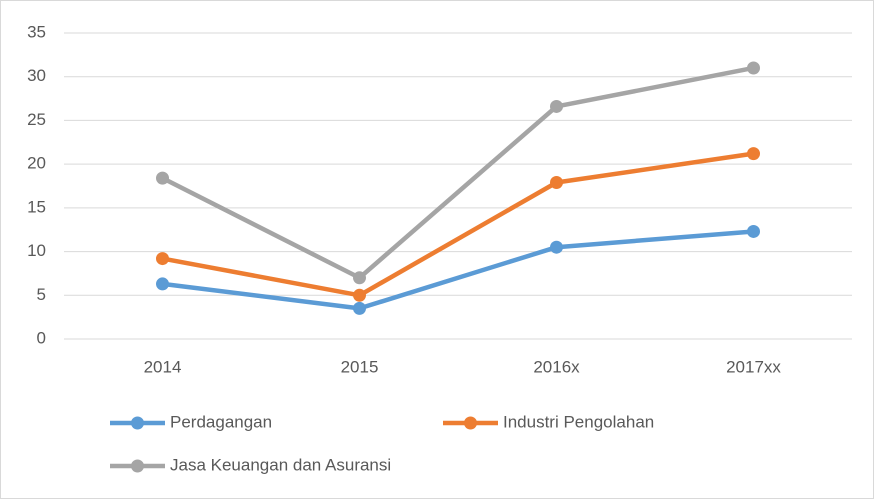 The image size is (874, 499). What do you see at coordinates (280, 464) in the screenshot?
I see `legend-label: Jasa Keuangan dan Asuransi` at bounding box center [280, 464].